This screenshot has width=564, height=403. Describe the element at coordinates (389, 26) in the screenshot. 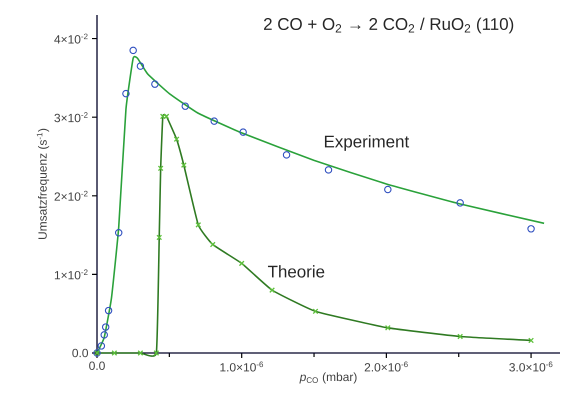

I see `chart-title: 2 CO + O$_{2}$ → 2 CO$_{2}$ / RuO$_{2}$ (110)` at that location.